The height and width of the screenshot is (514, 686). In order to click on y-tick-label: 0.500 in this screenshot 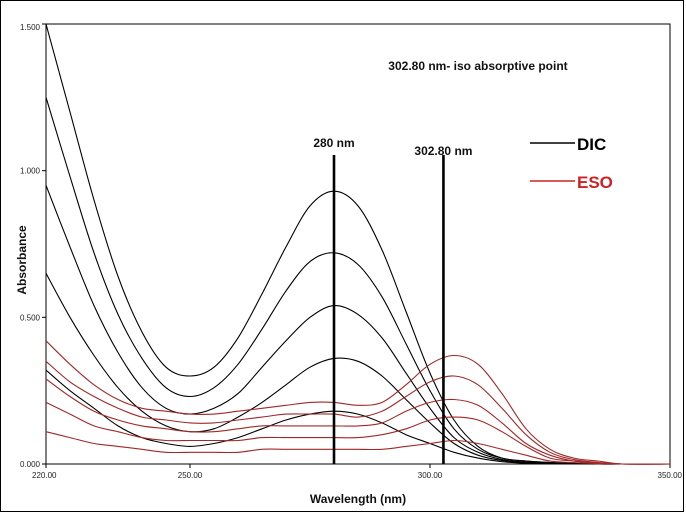, I will do `click(30, 317)`.